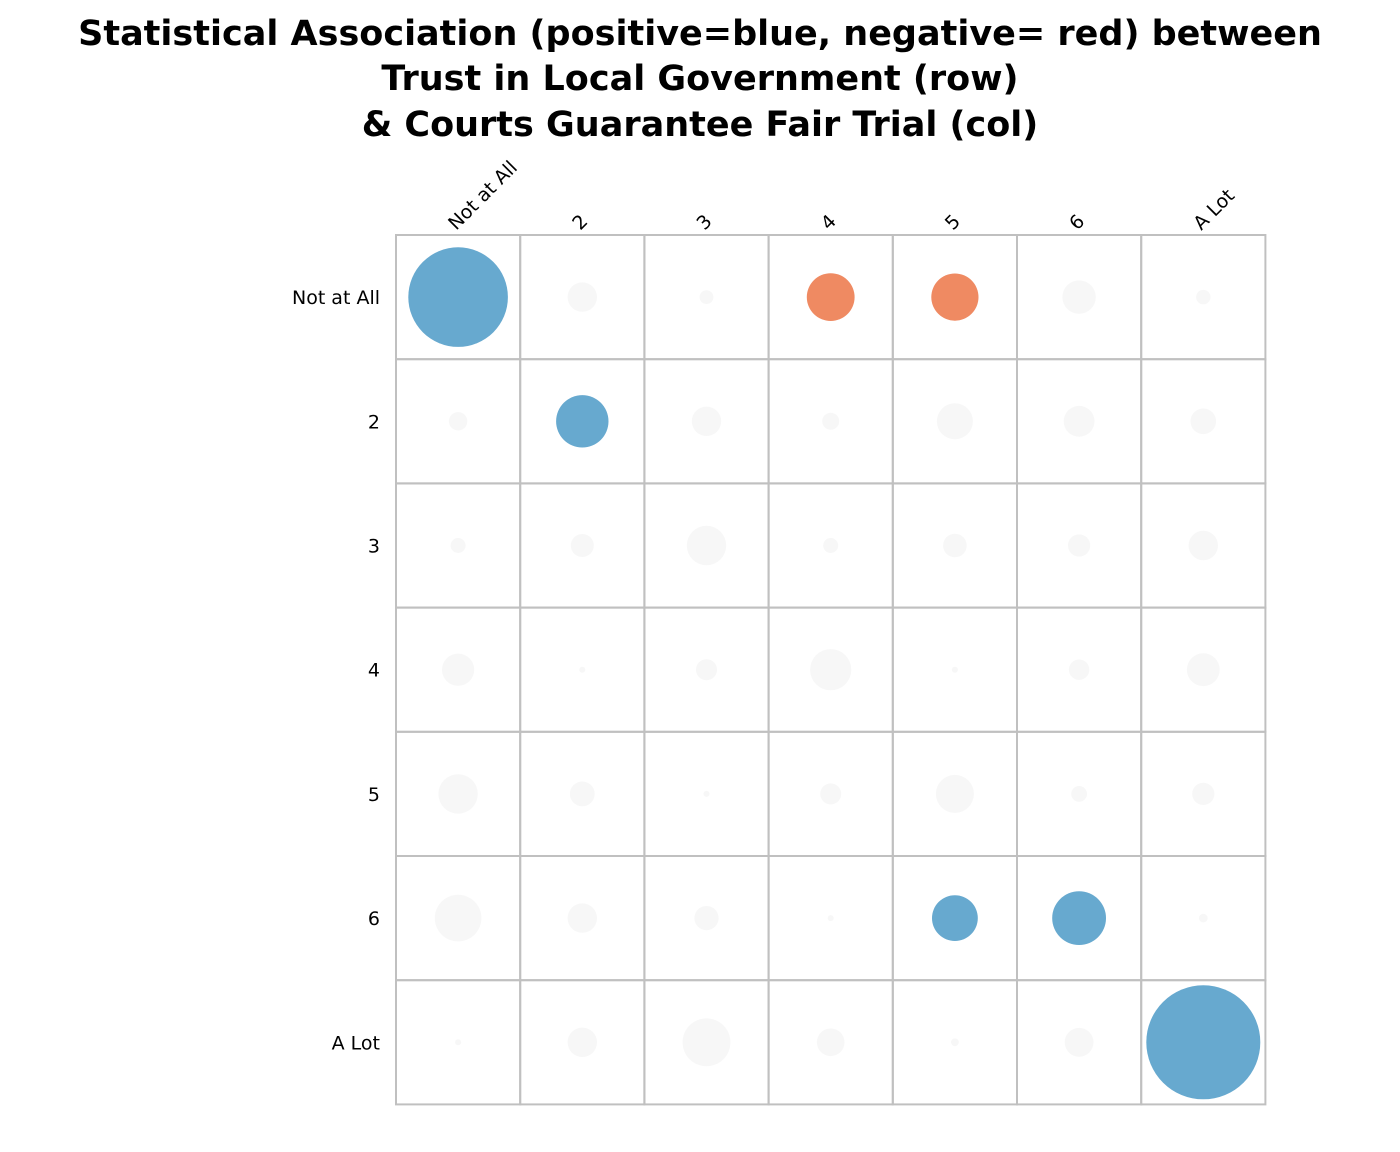 The image size is (1400, 1152). I want to click on col-label-4: 5, so click(953, 222).